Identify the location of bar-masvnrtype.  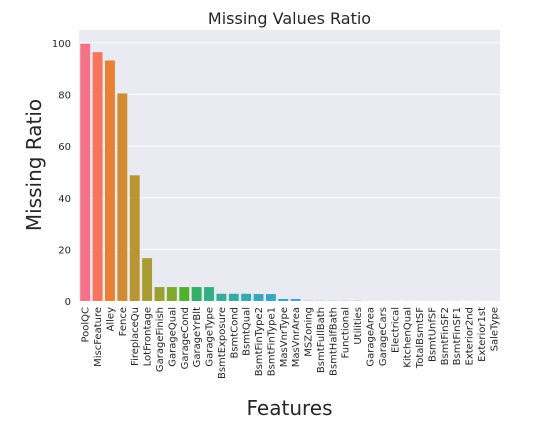
(283, 299).